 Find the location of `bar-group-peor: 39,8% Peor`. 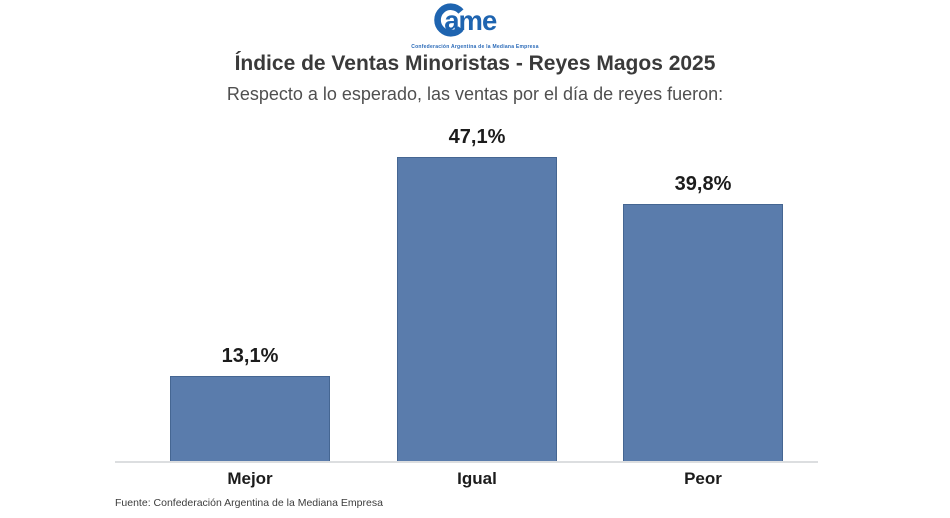

bar-group-peor: 39,8% Peor is located at coordinates (703, 304).